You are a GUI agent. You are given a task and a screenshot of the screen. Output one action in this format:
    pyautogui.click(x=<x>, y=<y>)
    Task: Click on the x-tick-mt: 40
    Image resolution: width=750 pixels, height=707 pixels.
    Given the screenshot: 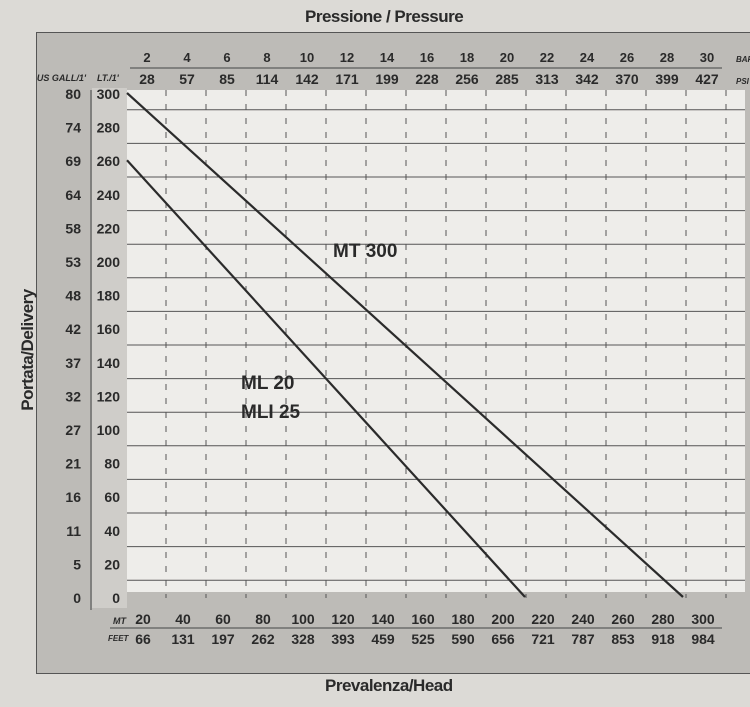 What is the action you would take?
    pyautogui.click(x=183, y=619)
    